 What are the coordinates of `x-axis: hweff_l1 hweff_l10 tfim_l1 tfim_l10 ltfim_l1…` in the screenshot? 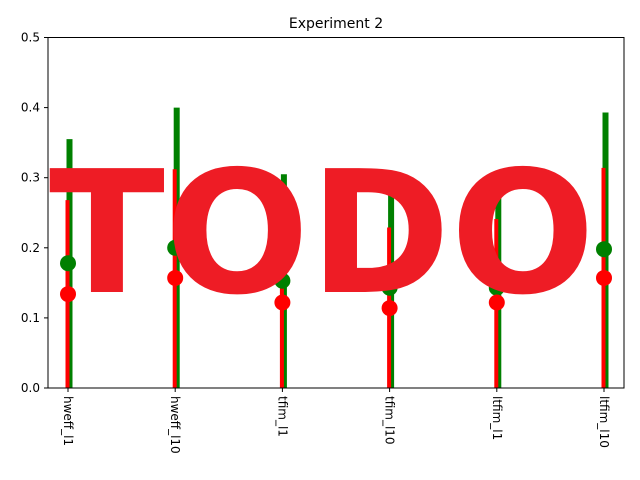 It's located at (336, 421).